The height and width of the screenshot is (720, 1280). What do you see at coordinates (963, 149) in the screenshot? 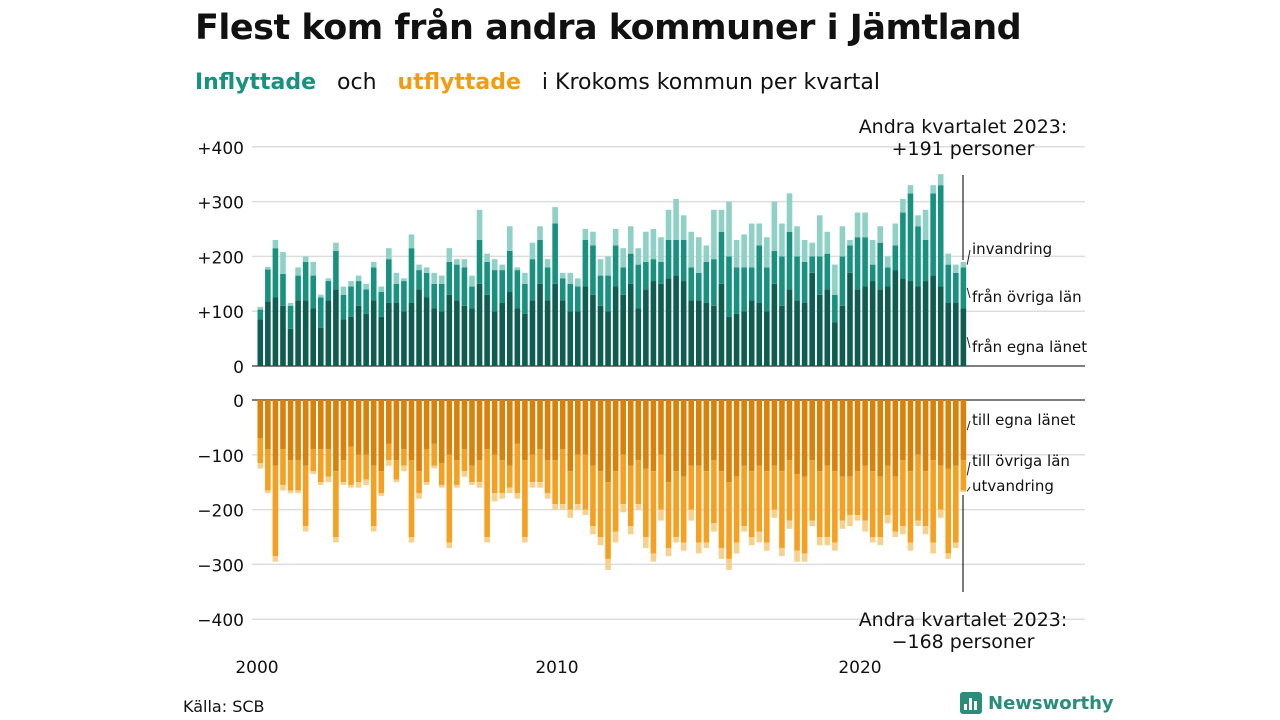
I see `annotation-in-line2: +191 personer` at bounding box center [963, 149].